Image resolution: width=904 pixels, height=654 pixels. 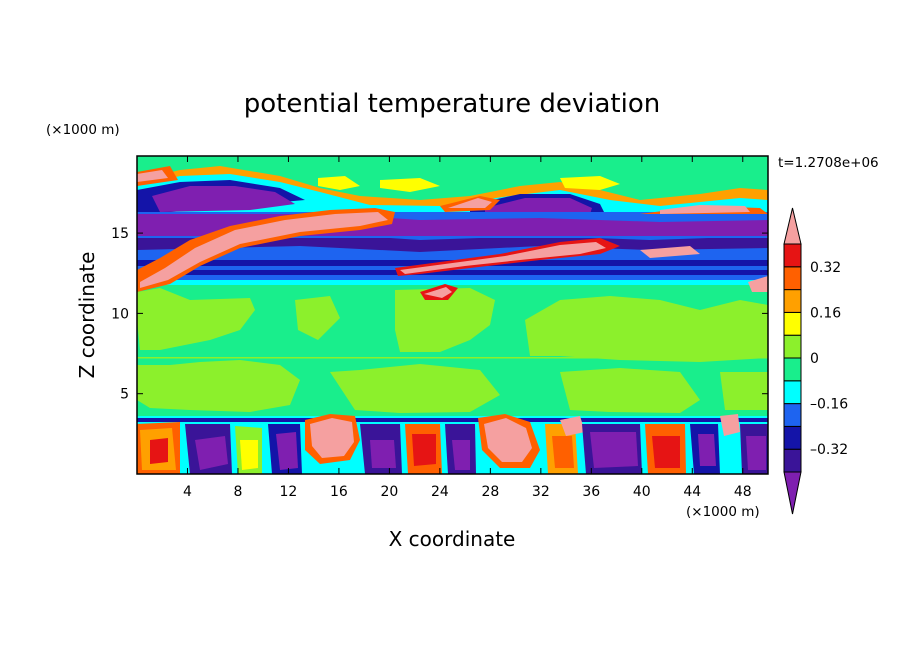 I want to click on x-axis-label: X coordinate, so click(x=452, y=539).